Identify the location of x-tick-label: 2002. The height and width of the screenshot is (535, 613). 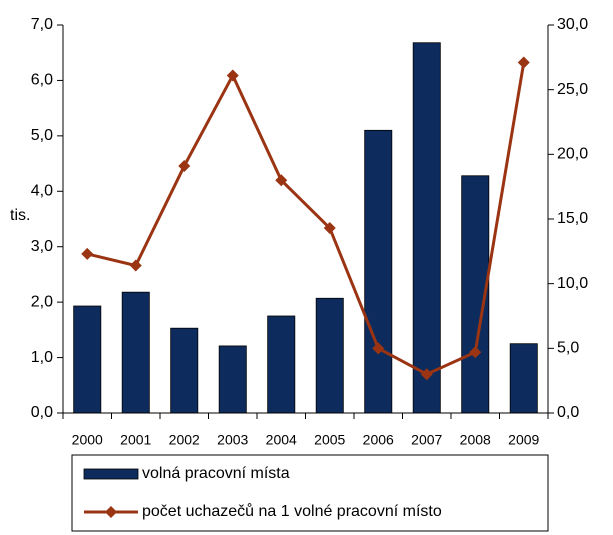
(184, 440).